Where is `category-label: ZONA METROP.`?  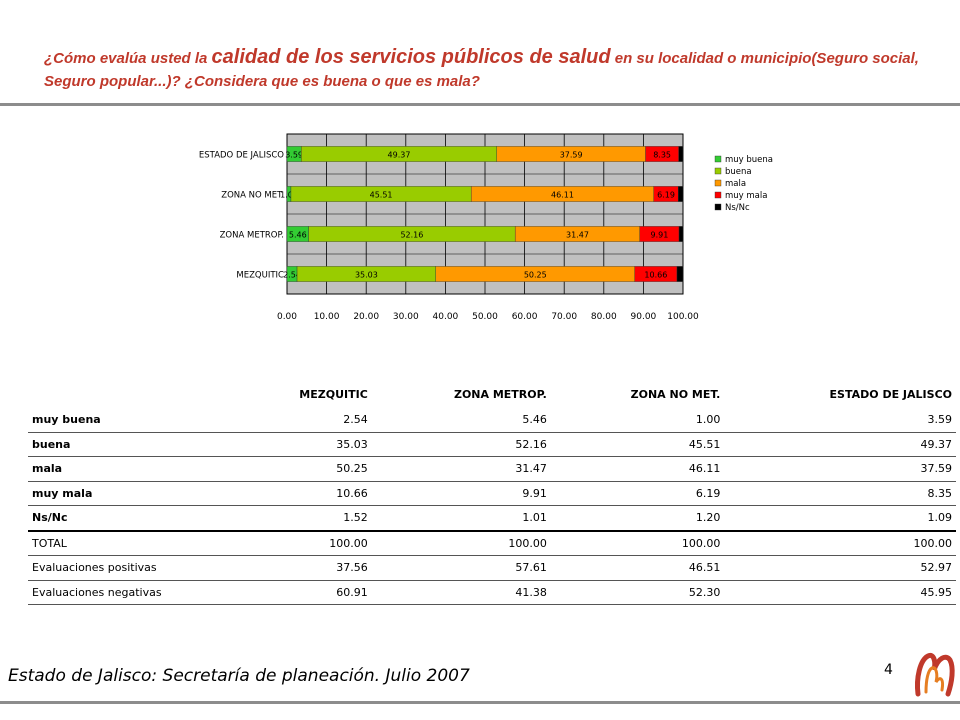 category-label: ZONA METROP. is located at coordinates (252, 236).